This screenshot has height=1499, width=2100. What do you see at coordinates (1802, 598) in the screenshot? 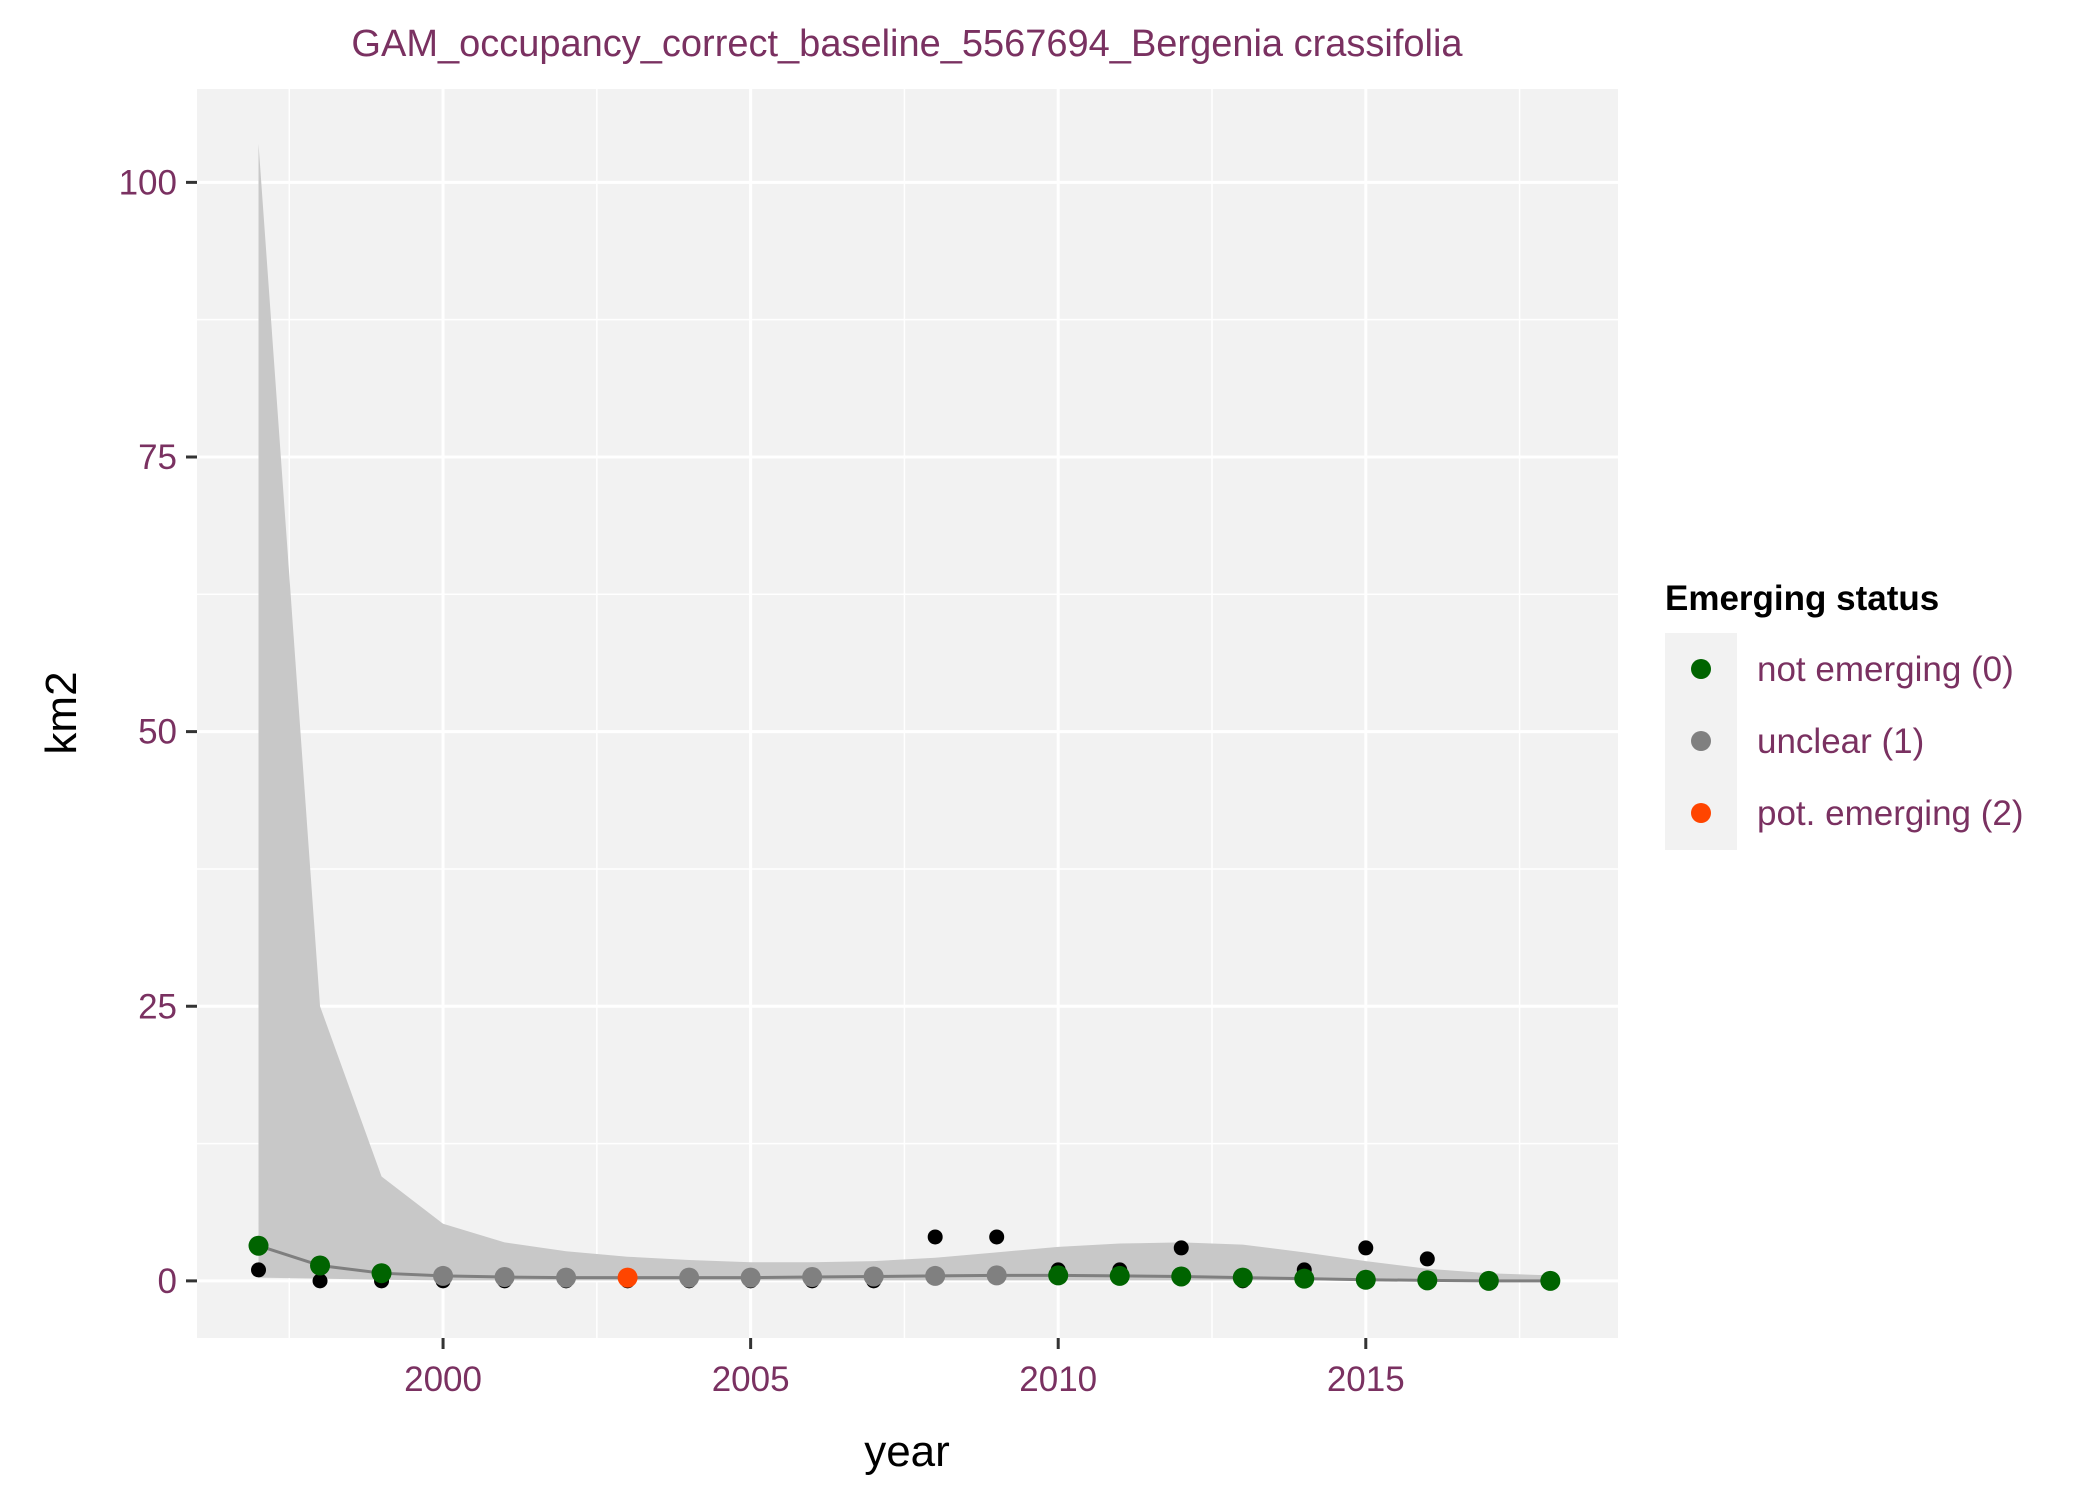
I see `legend-title: Emerging status` at bounding box center [1802, 598].